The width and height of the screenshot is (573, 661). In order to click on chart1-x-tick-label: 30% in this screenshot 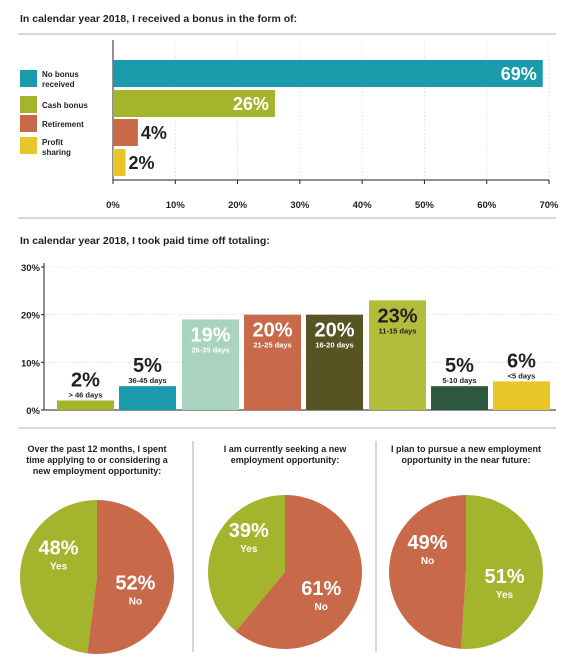, I will do `click(300, 205)`.